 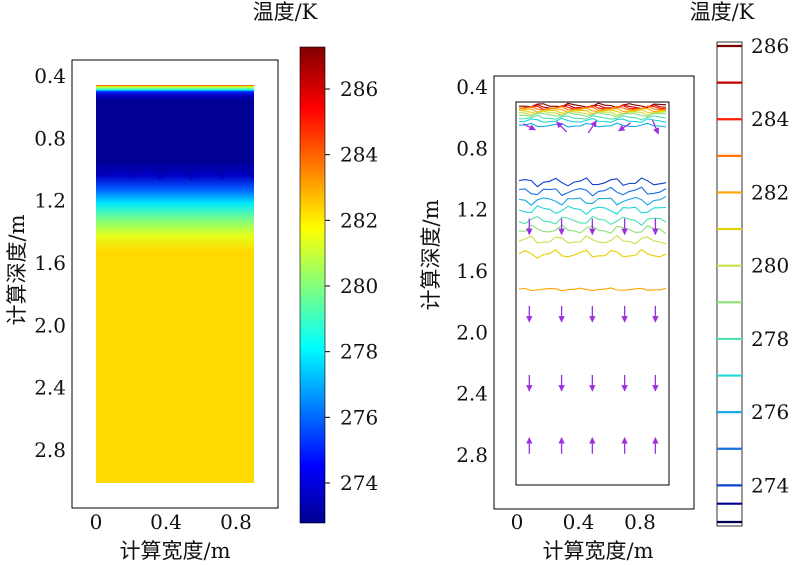 I want to click on legend-level-label: 278, so click(x=770, y=339).